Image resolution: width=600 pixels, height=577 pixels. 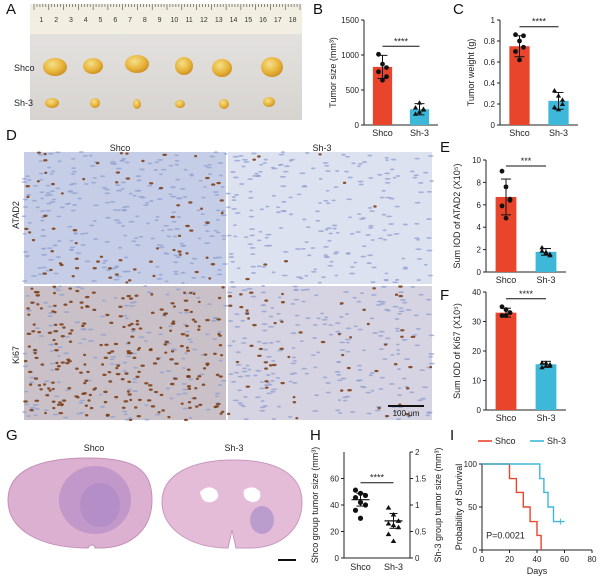 What do you see at coordinates (519, 133) in the screenshot?
I see `x-tick-label: Shco` at bounding box center [519, 133].